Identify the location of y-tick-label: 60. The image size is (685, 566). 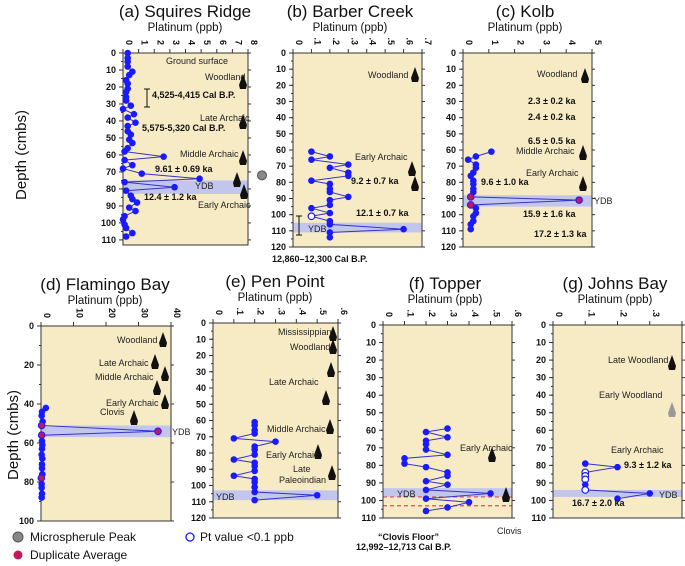
(29, 443).